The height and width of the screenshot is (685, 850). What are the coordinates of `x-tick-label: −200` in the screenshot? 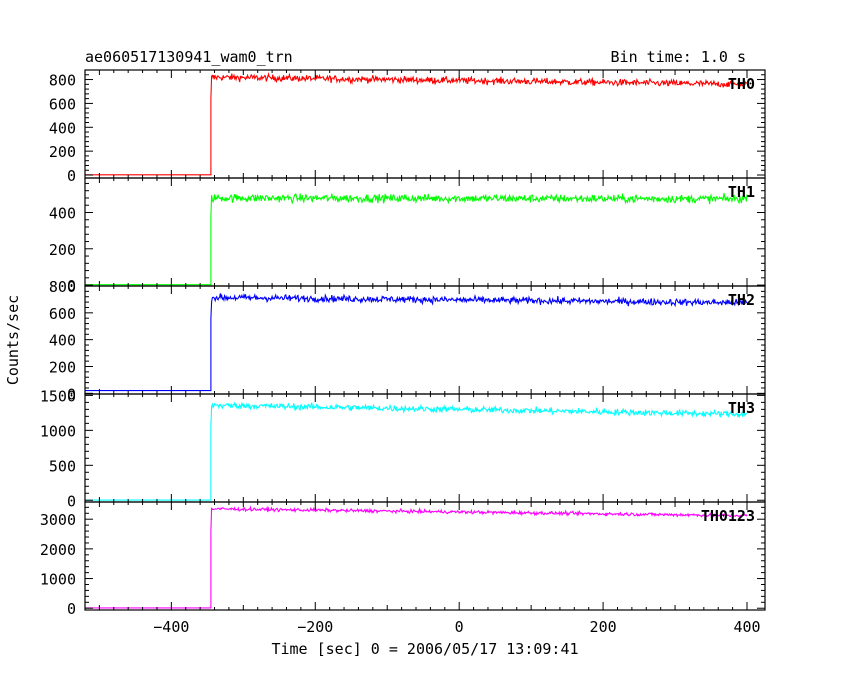 It's located at (315, 627).